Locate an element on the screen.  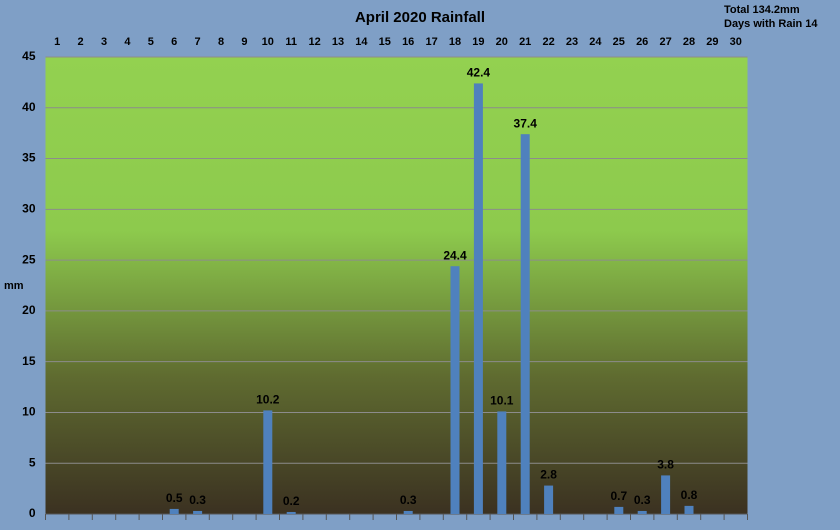
x-tick-label: 5 is located at coordinates (151, 42).